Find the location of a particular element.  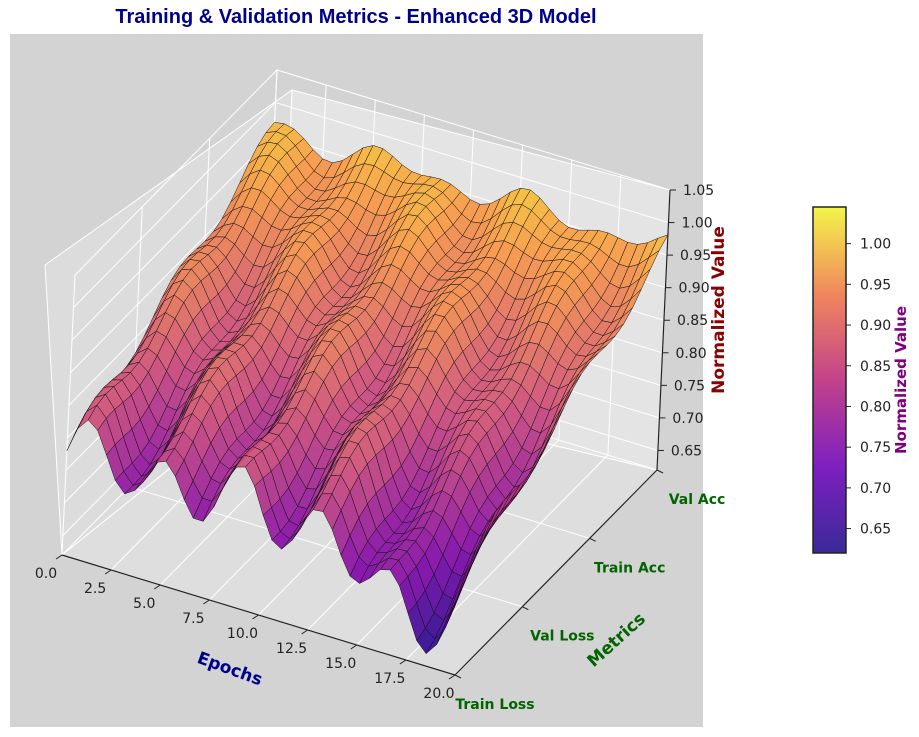

colorbar-tick-label: 0.80 is located at coordinates (875, 407).